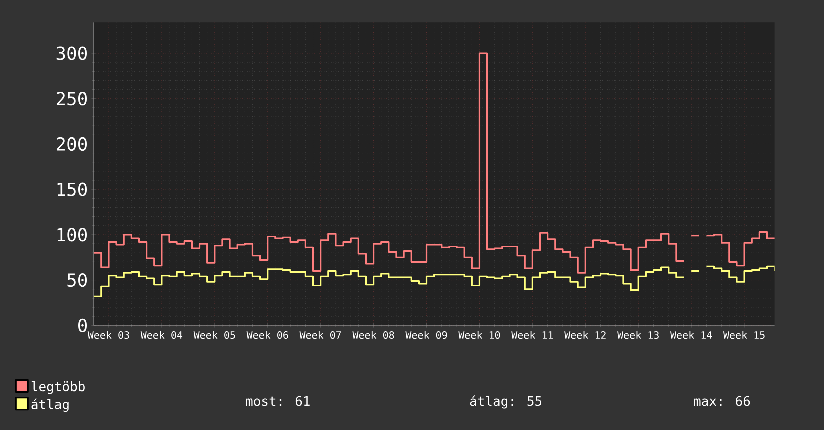  Describe the element at coordinates (479, 335) in the screenshot. I see `x-tick-label: Week 10` at that location.